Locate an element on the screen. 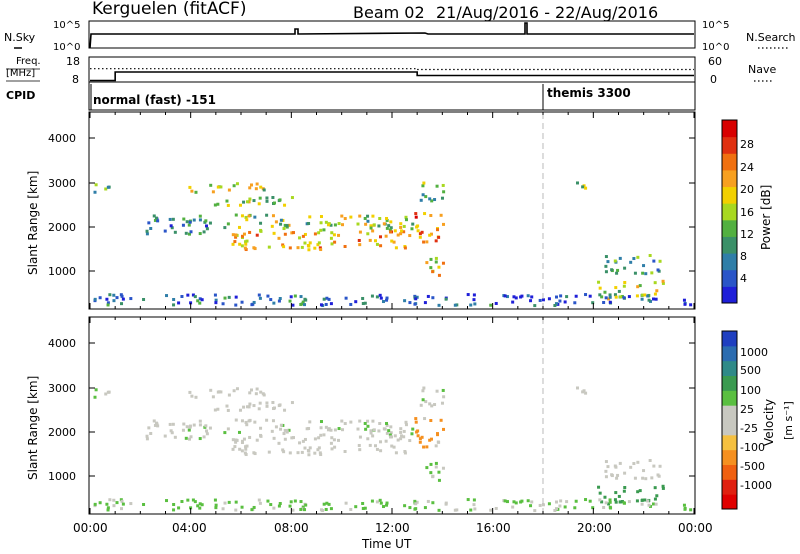 The width and height of the screenshot is (800, 554). freq-tick-bottom: 8 is located at coordinates (75, 79).